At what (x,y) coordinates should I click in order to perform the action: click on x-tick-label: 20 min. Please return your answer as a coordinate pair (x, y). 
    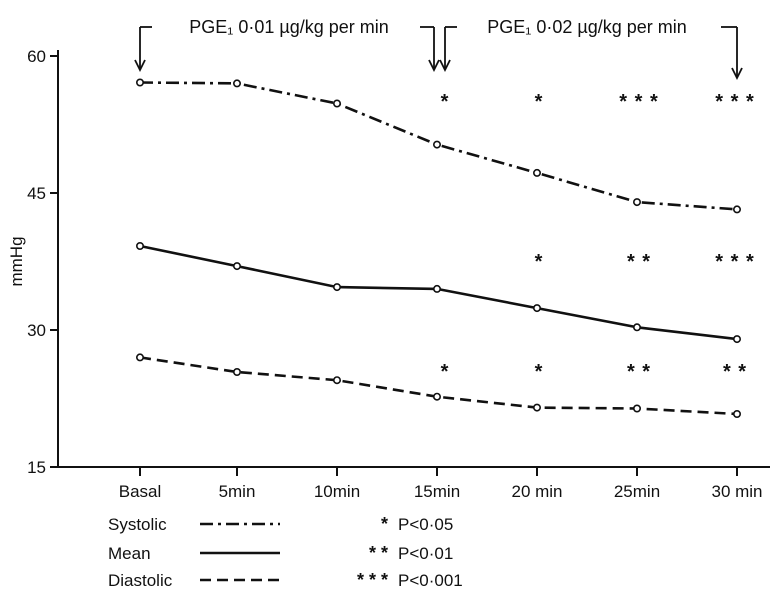
    Looking at the image, I should click on (536, 491).